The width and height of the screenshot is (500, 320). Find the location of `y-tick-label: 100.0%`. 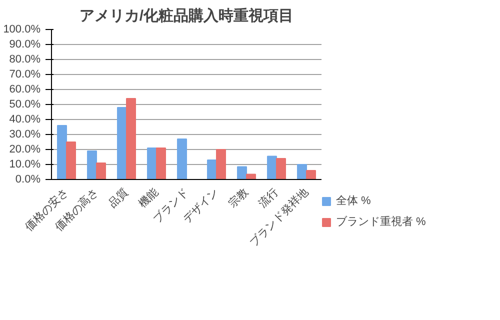

y-tick-label: 100.0% is located at coordinates (22, 30).